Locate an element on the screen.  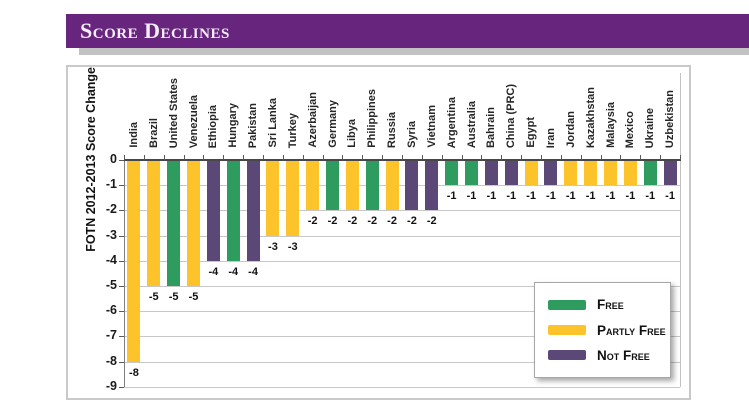
legend-swatch-free is located at coordinates (567, 304).